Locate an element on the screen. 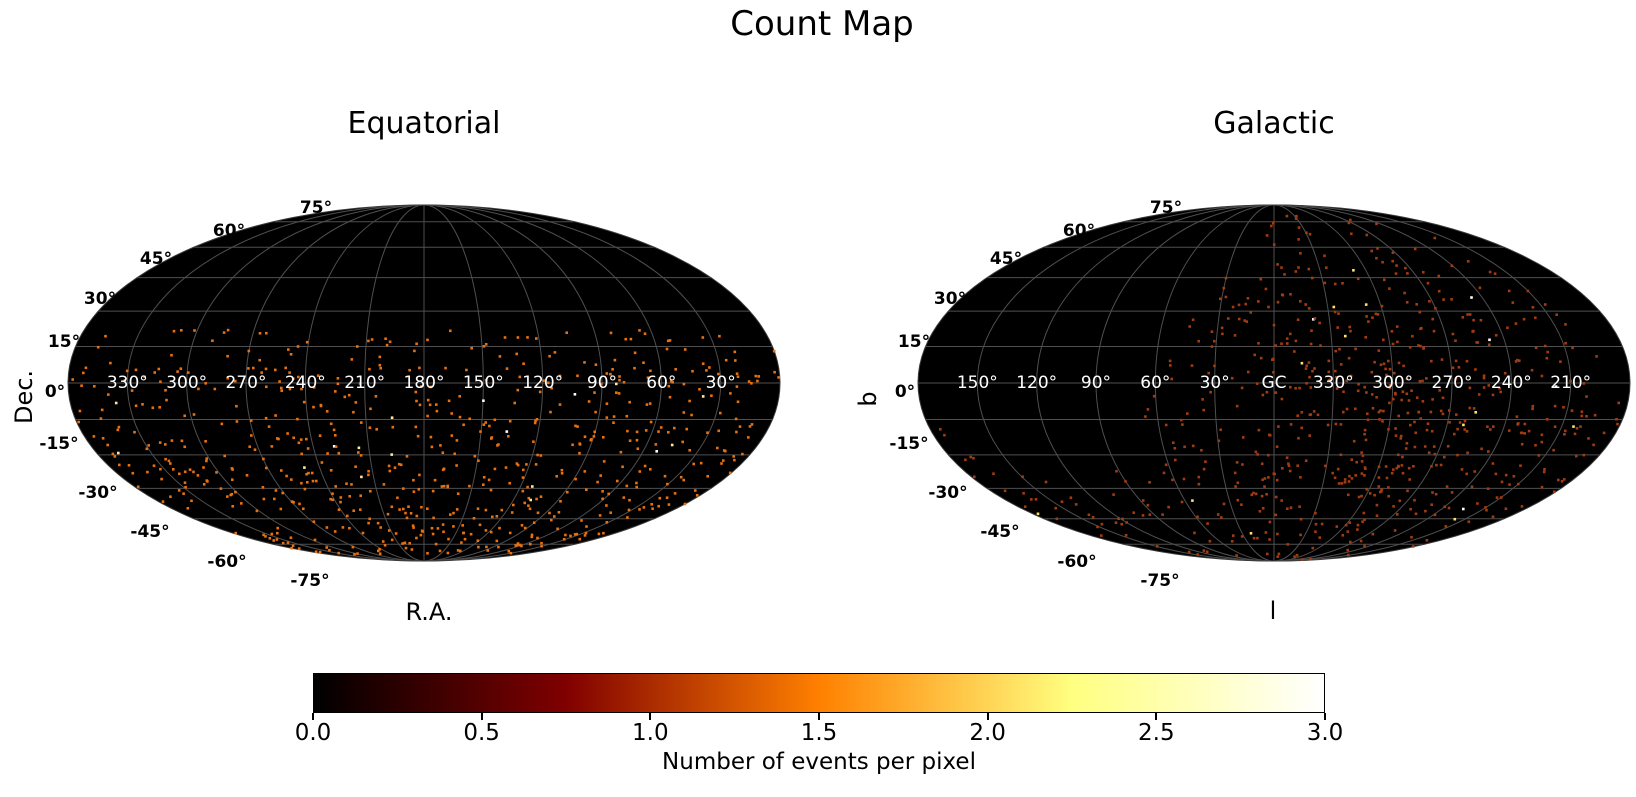 The height and width of the screenshot is (797, 1636). colorbar-tick-mark is located at coordinates (313, 716).